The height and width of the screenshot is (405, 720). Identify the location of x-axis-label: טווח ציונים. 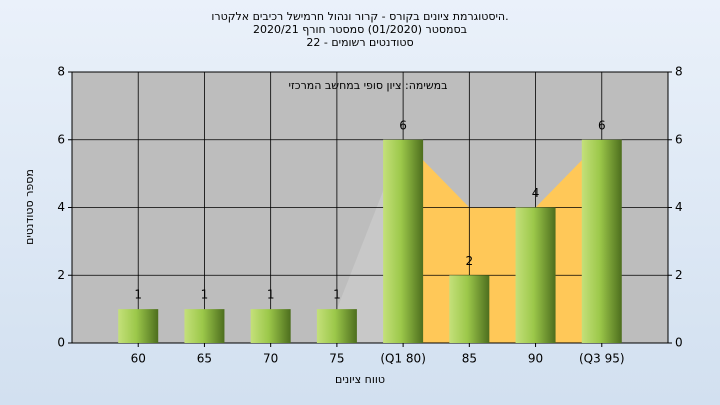
(360, 379).